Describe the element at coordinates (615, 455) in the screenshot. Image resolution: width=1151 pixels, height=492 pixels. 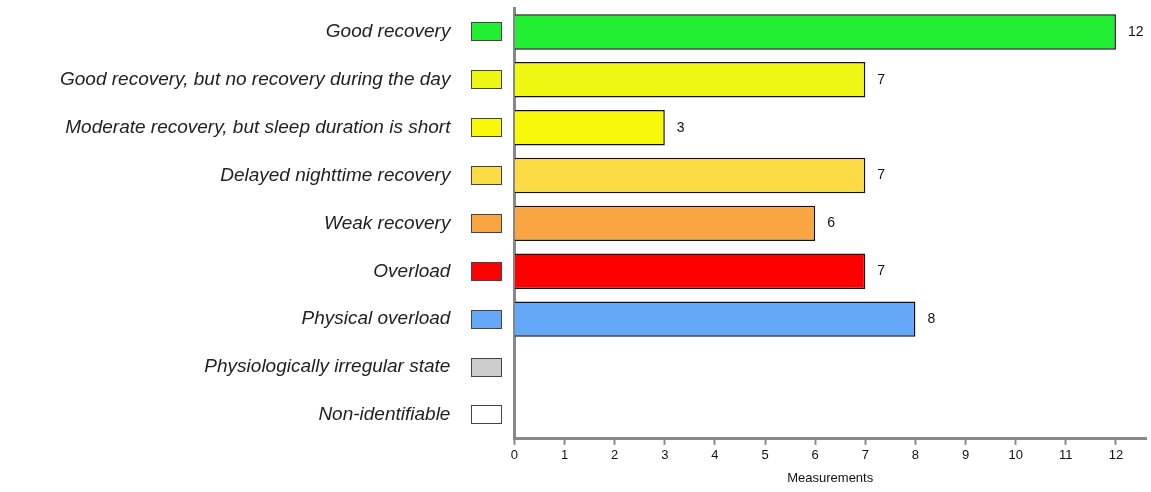
I see `x-tick-label: 2` at that location.